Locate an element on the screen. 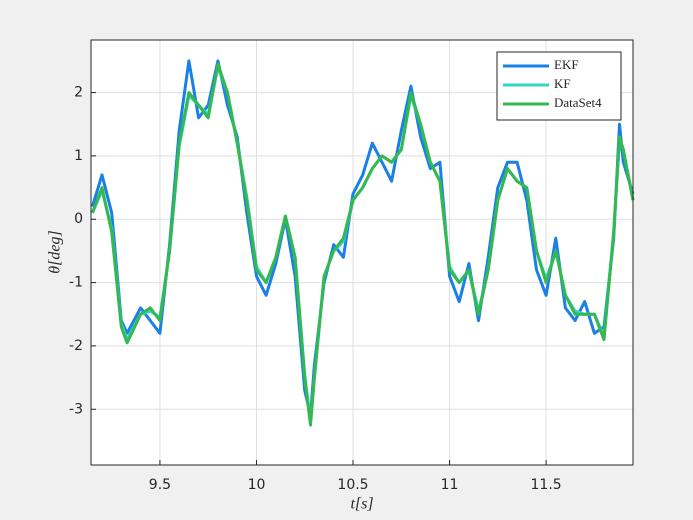  y-tick-label: 2 is located at coordinates (78, 93).